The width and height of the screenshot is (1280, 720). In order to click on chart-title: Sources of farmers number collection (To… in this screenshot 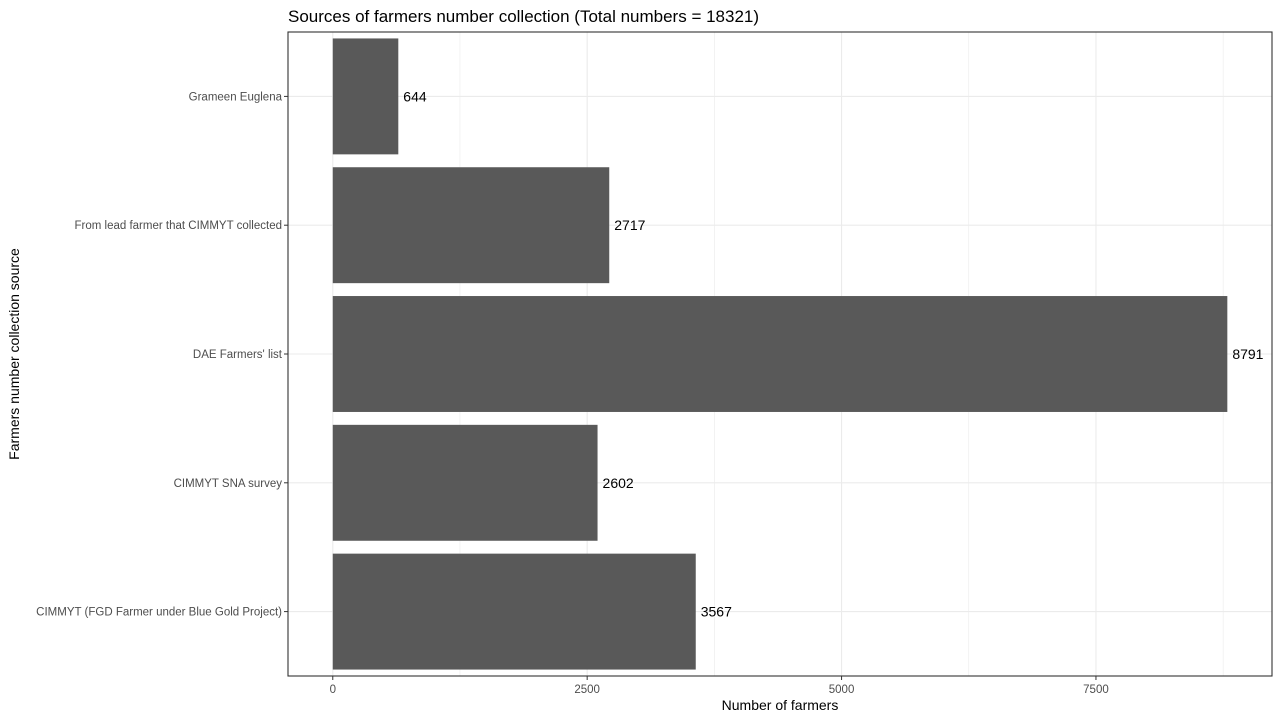, I will do `click(523, 16)`.